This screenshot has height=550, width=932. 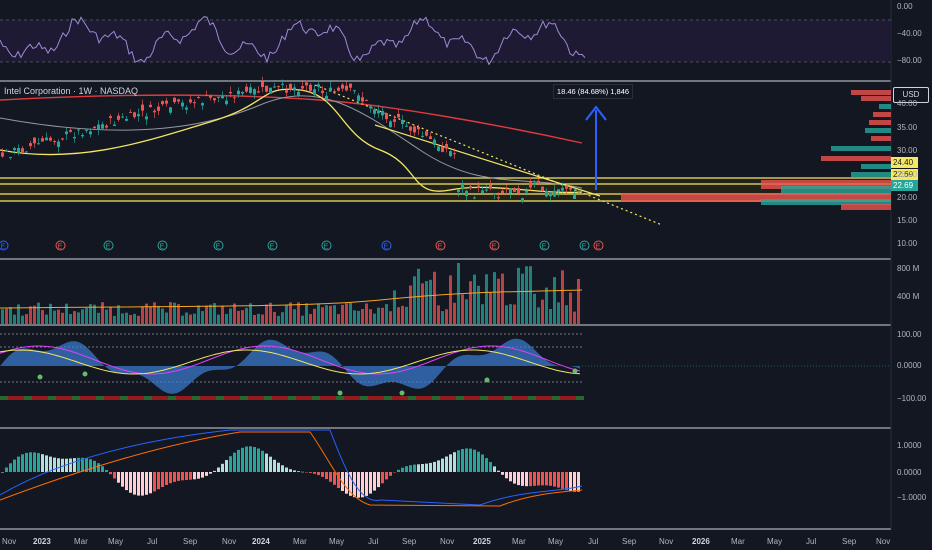 What do you see at coordinates (494, 245) in the screenshot?
I see `earnings-marker-circle` at bounding box center [494, 245].